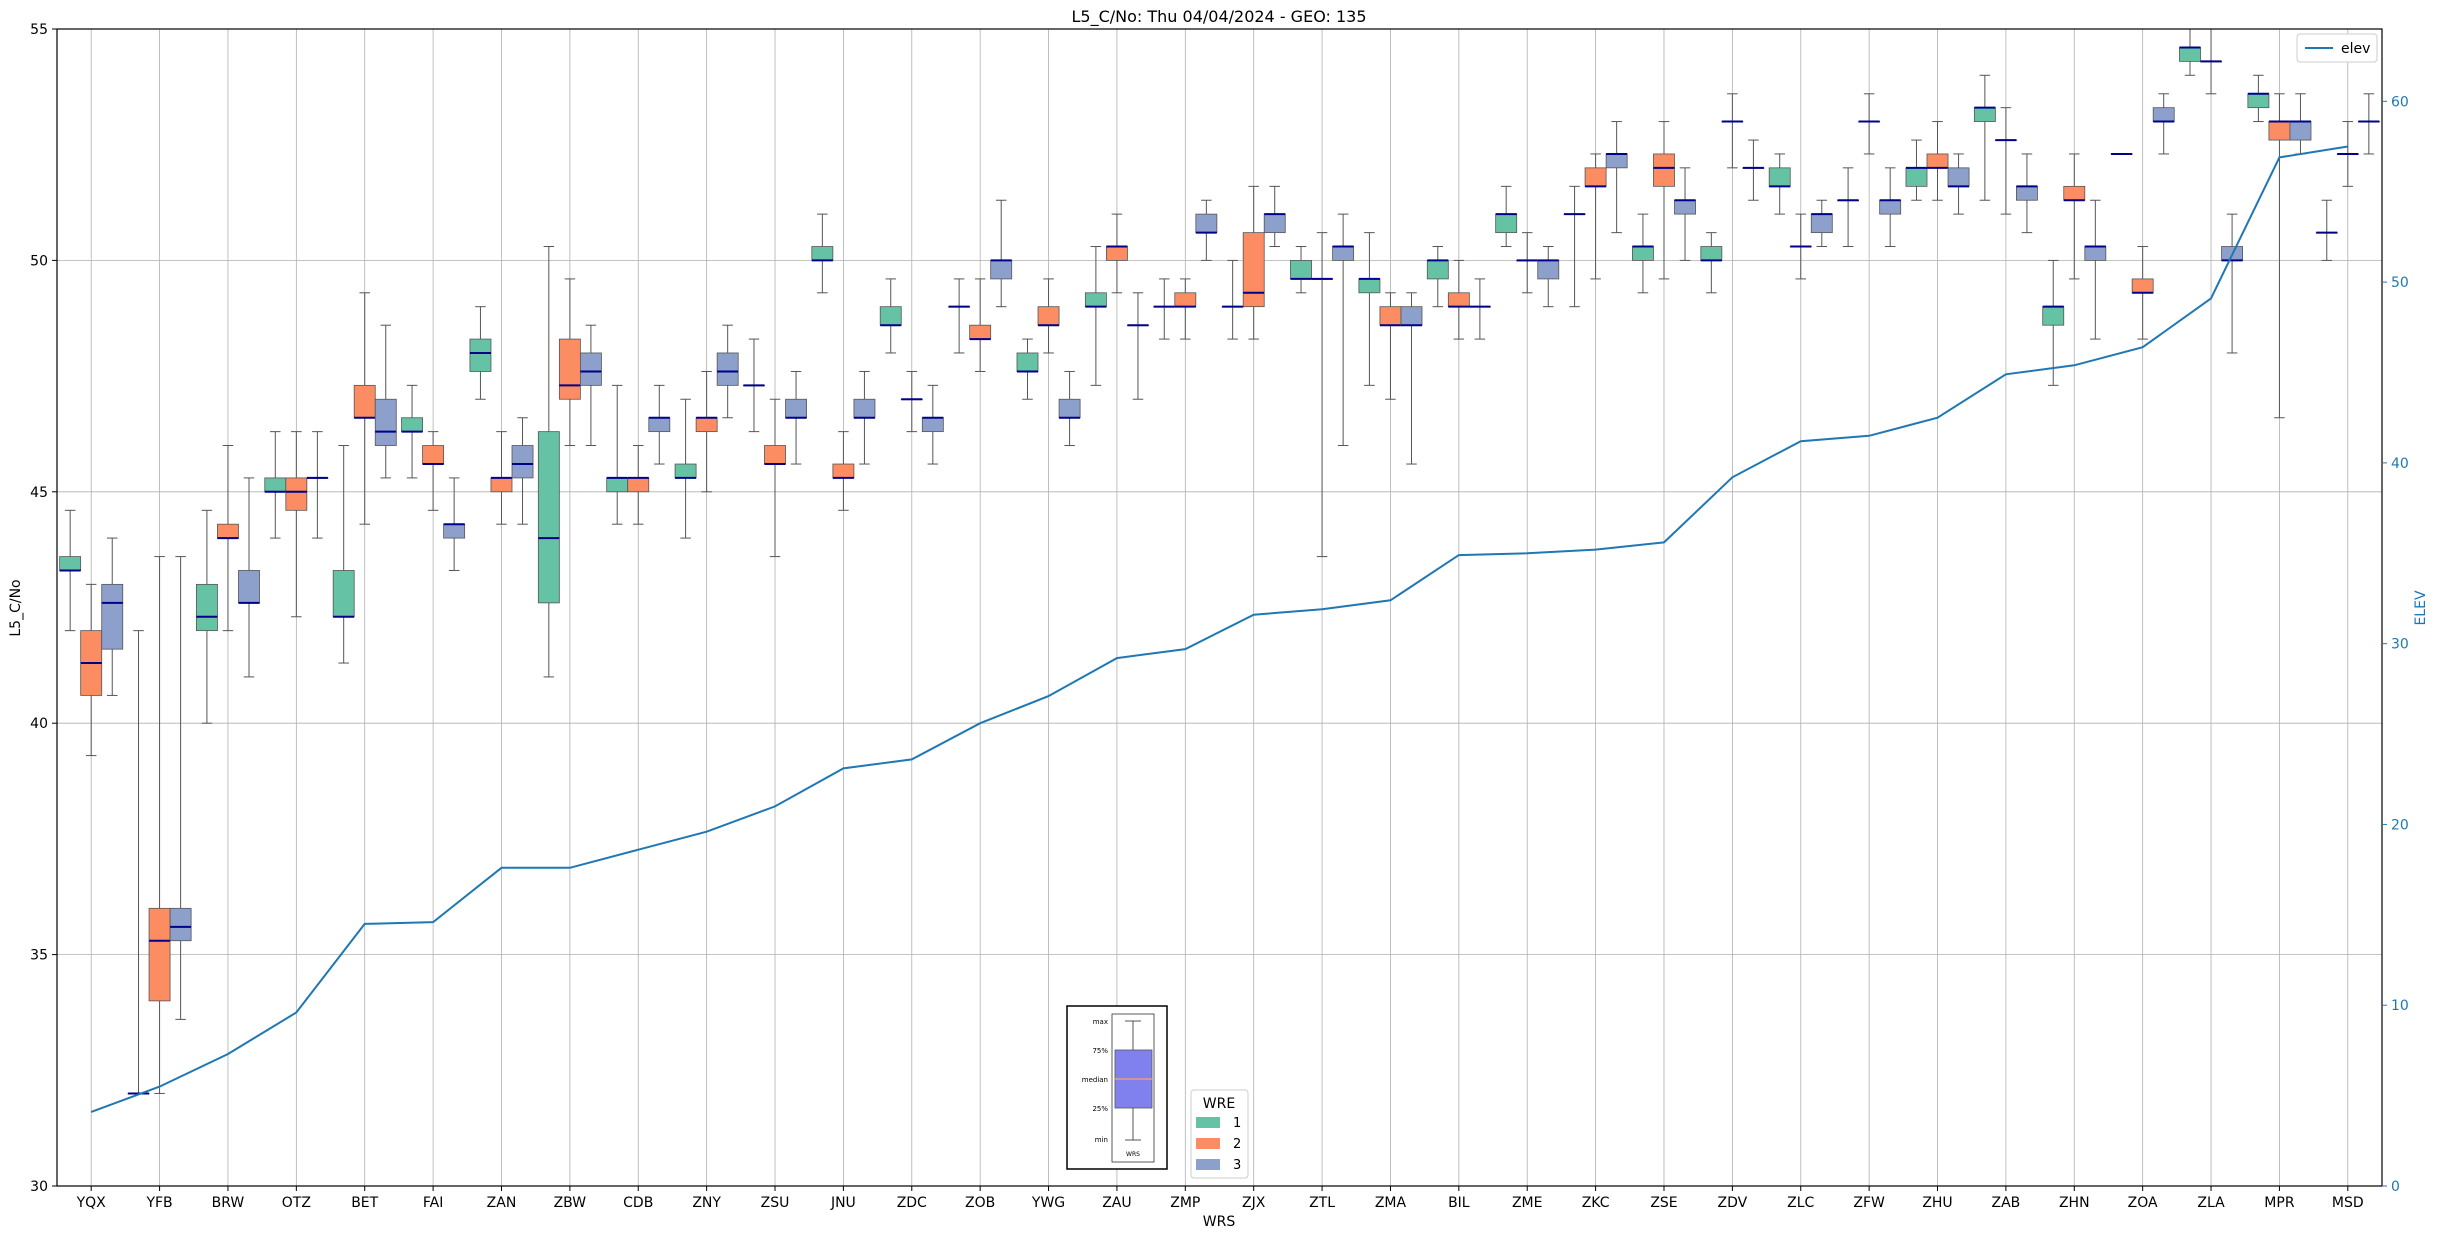  I want to click on right-tick-label: 0, so click(2395, 1187).